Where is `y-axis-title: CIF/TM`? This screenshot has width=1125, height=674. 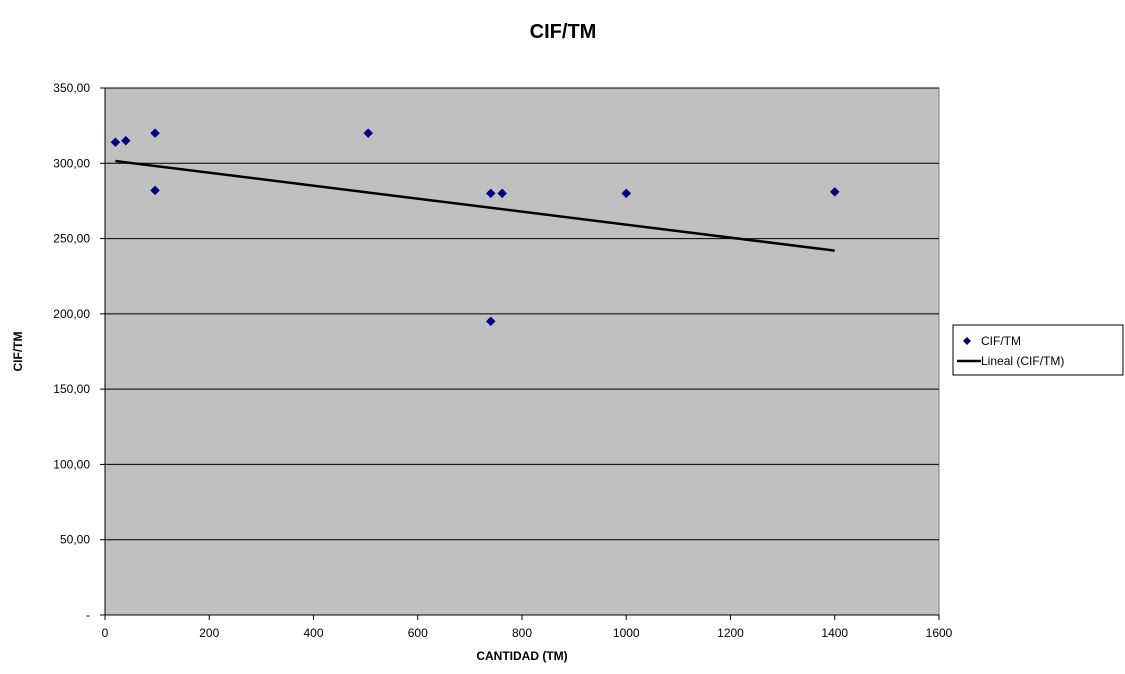 y-axis-title: CIF/TM is located at coordinates (18, 352).